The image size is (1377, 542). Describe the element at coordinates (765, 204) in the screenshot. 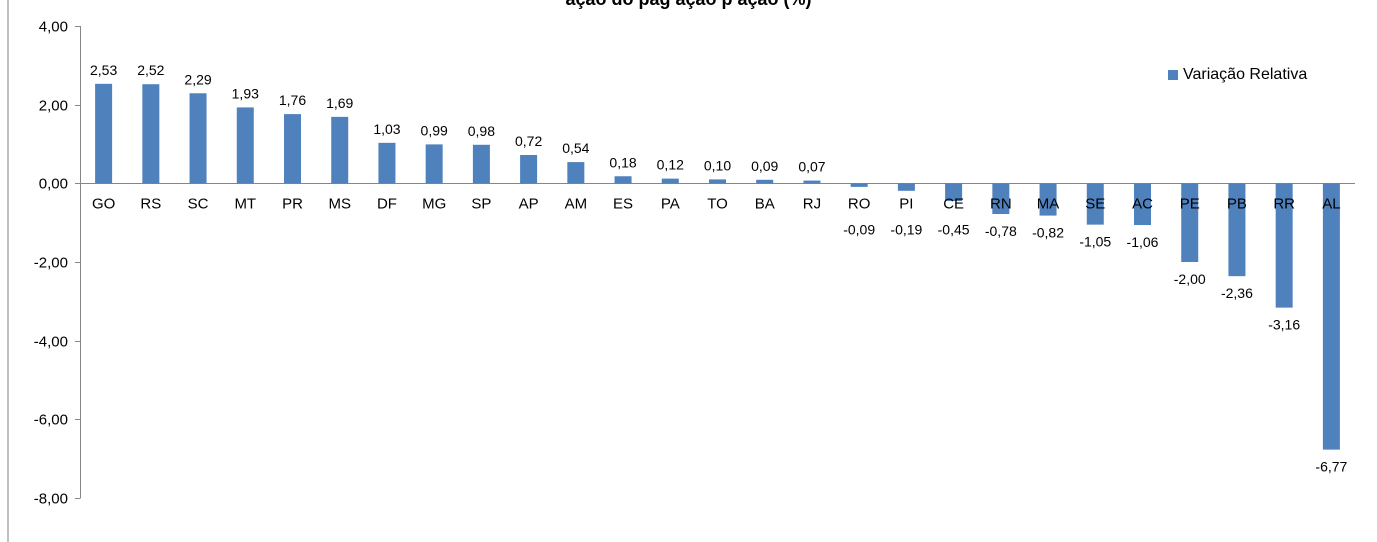

I see `x-tick-label: BA` at that location.